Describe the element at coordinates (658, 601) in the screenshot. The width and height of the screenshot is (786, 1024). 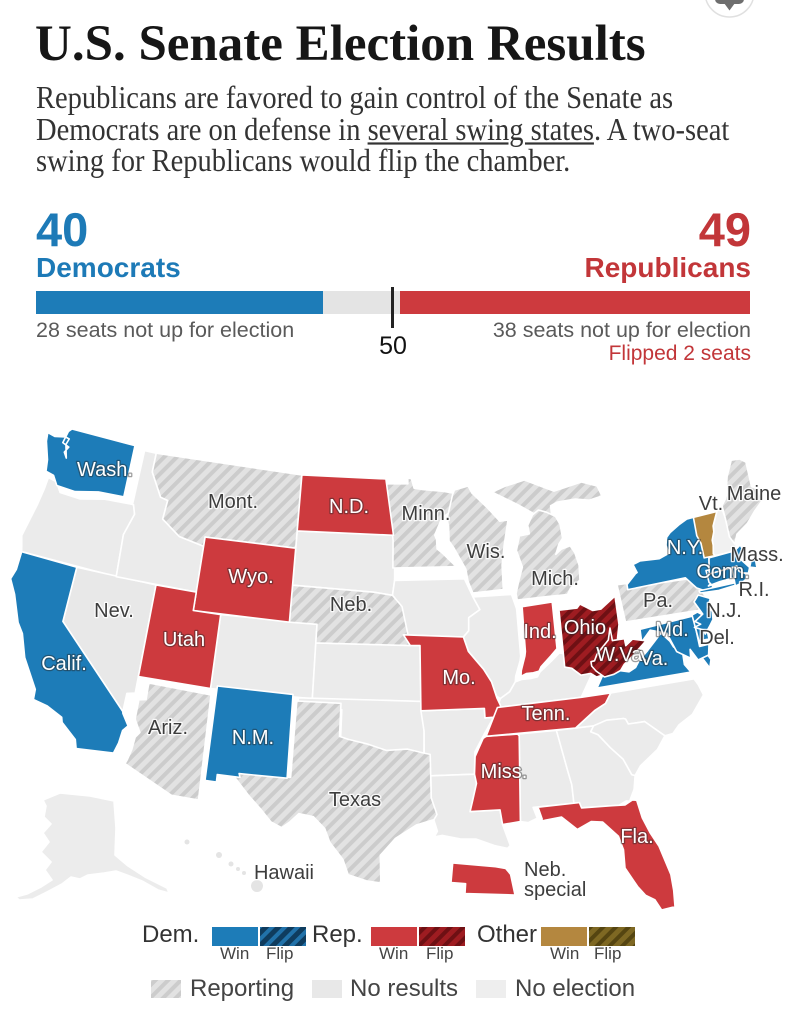
I see `svg-text: Pa.` at that location.